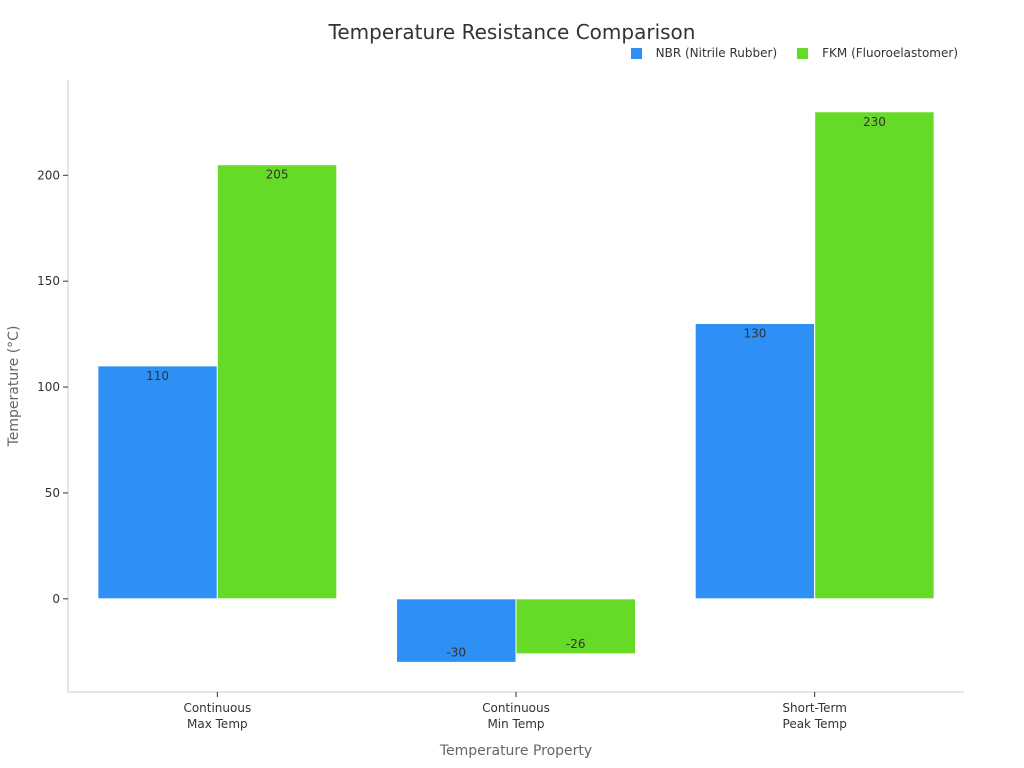  Describe the element at coordinates (217, 724) in the screenshot. I see `x-tick-label: Max Temp` at that location.